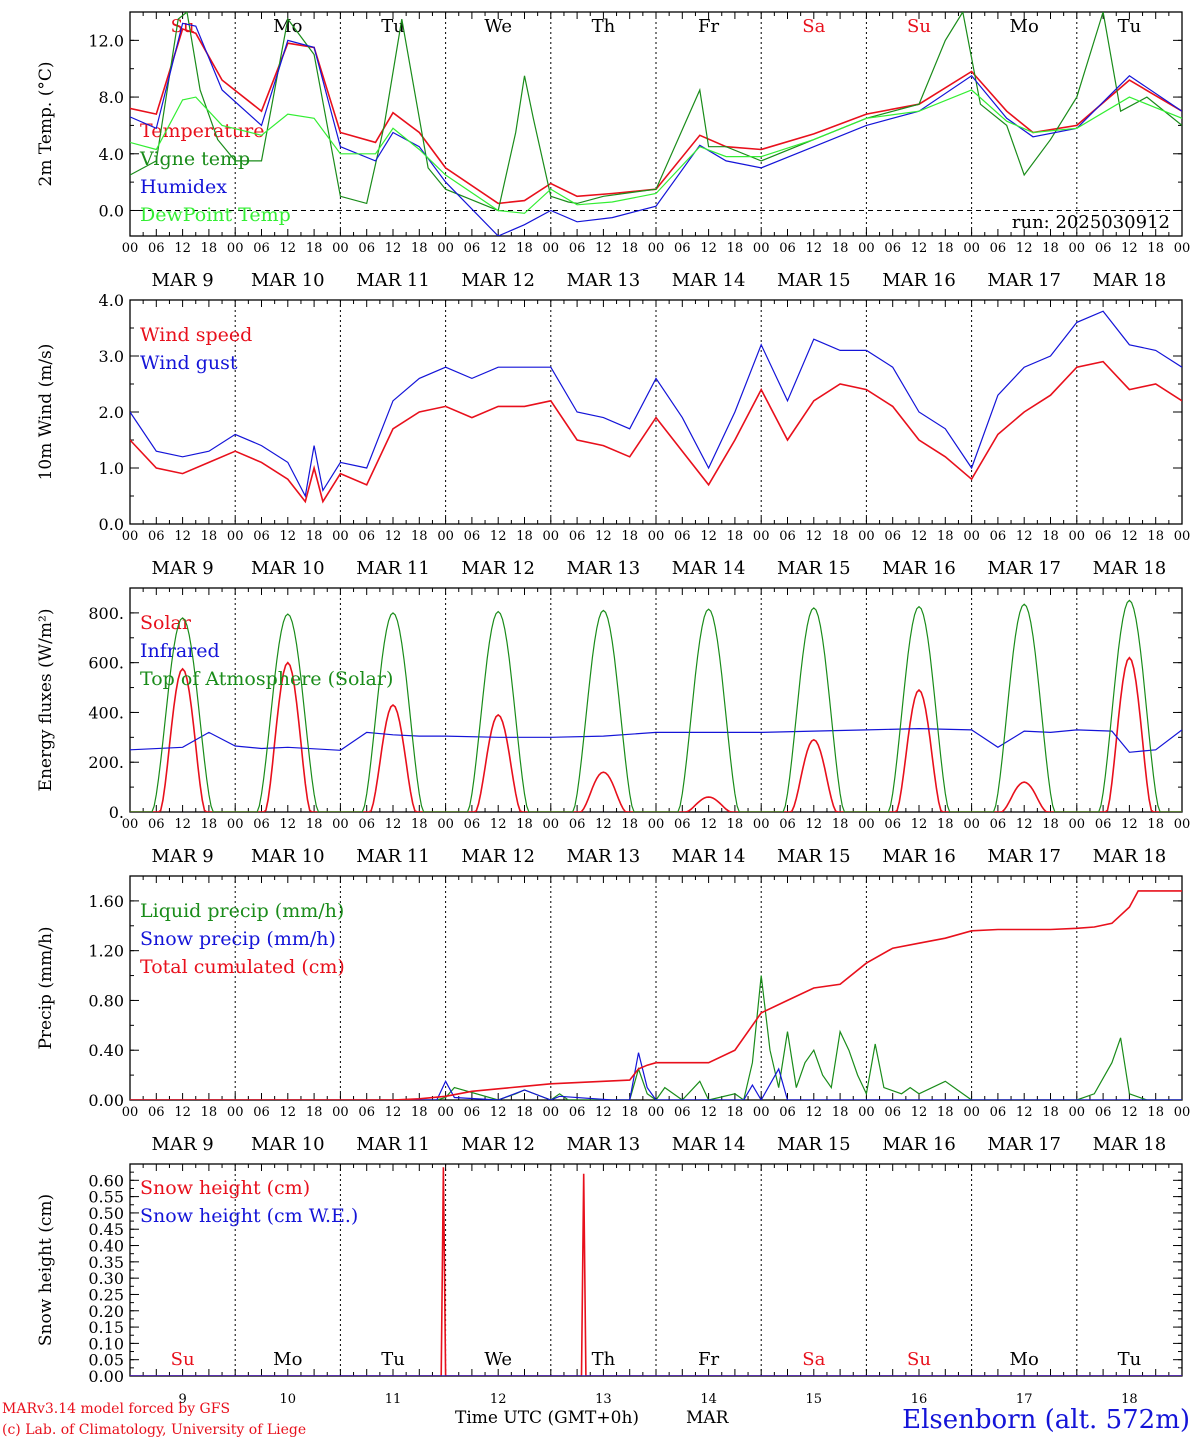 Image resolution: width=1194 pixels, height=1440 pixels. Describe the element at coordinates (166, 623) in the screenshot. I see `legend-entry: Solar` at that location.